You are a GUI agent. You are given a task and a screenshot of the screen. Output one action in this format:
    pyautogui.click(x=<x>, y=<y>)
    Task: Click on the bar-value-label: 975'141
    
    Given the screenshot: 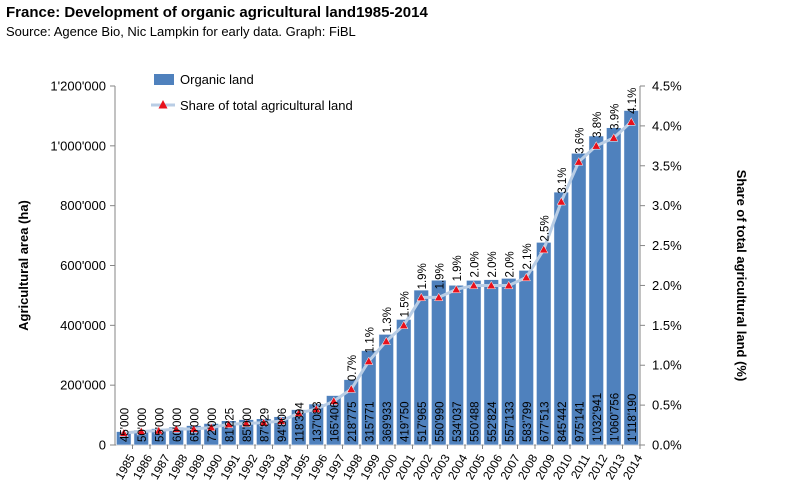 What is the action you would take?
    pyautogui.click(x=580, y=421)
    